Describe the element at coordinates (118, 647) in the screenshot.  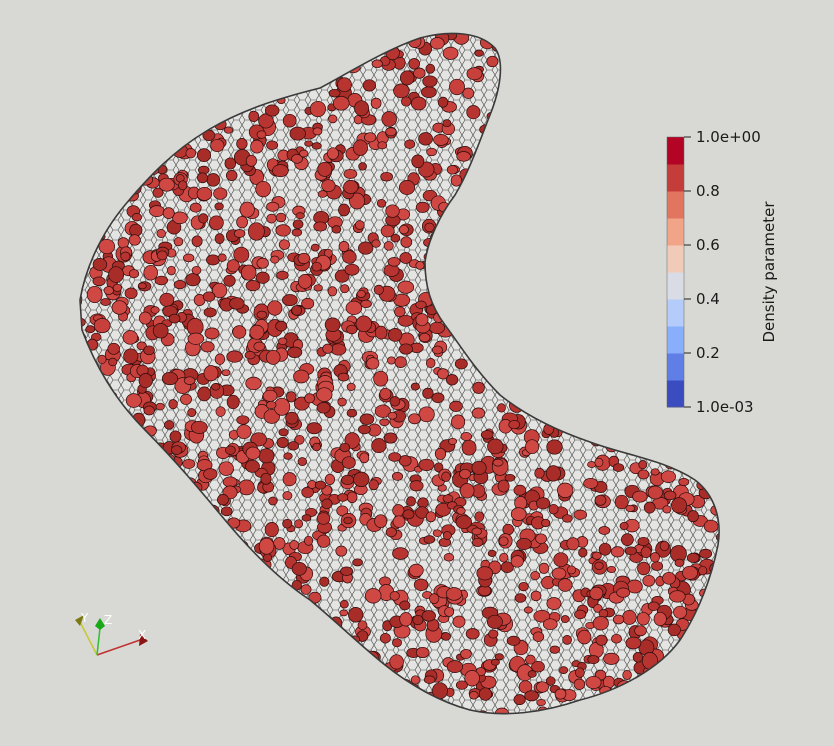
I see `x-axis-line` at that location.